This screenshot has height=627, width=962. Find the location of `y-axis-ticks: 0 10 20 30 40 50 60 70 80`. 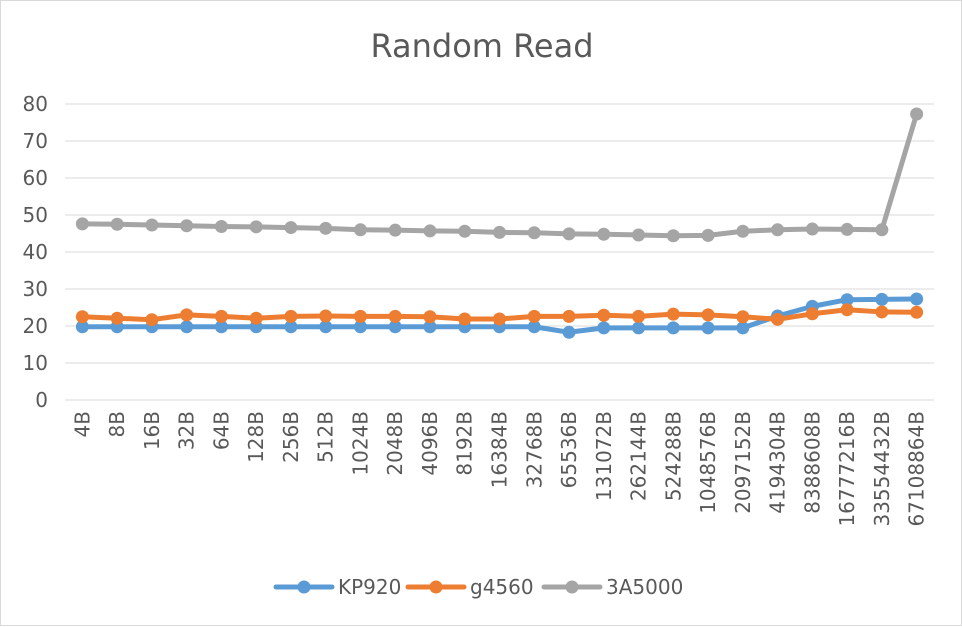

y-axis-ticks: 0 10 20 30 40 50 60 70 80 is located at coordinates (35, 252).